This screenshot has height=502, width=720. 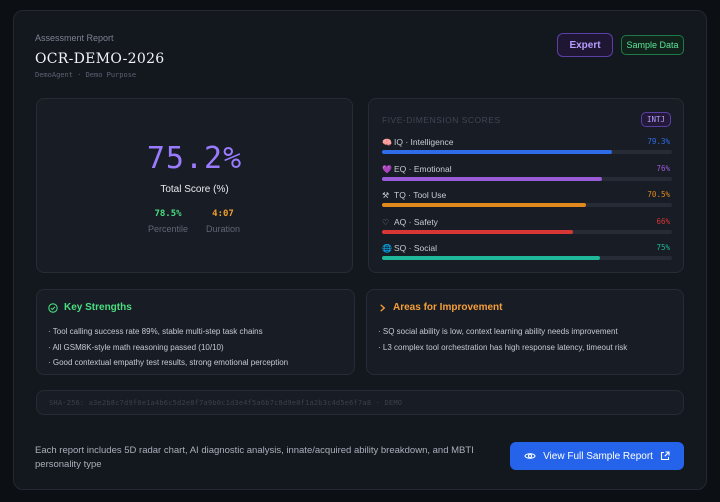 I want to click on view-full-report-button: View Full Sample Report, so click(x=597, y=456).